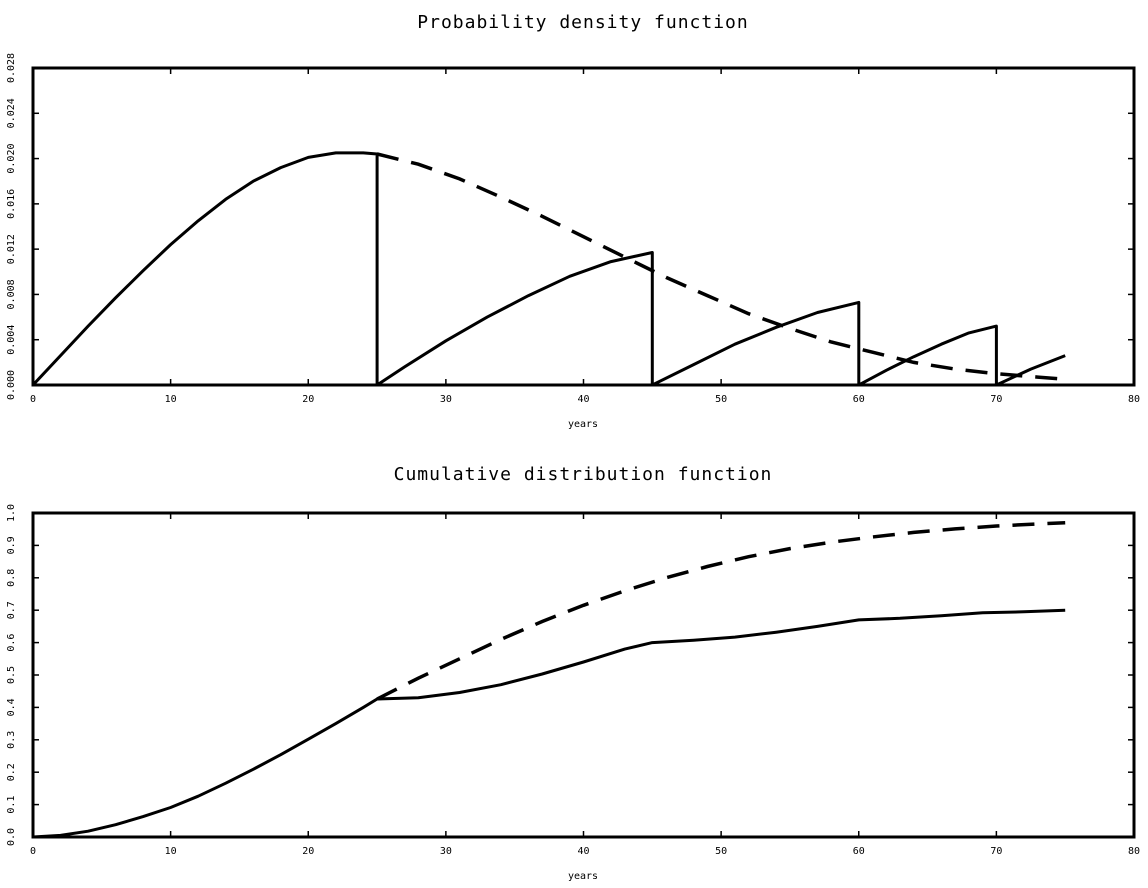 The image size is (1148, 888). What do you see at coordinates (171, 851) in the screenshot?
I see `cdf-x-tick-label: 10` at bounding box center [171, 851].